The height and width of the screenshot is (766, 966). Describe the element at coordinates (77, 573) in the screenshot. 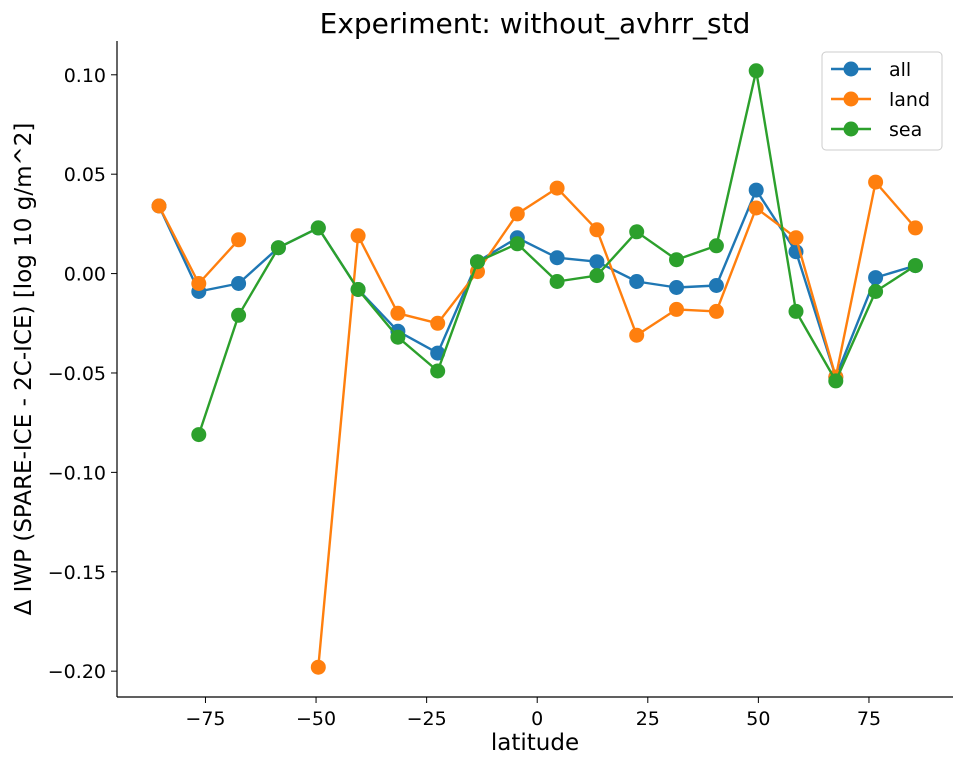

I see `y-tick-label: −0.15` at that location.